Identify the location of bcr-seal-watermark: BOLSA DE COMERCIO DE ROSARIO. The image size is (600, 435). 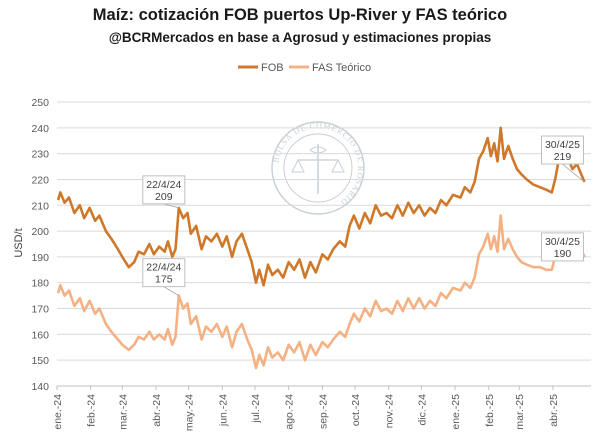
(318, 168).